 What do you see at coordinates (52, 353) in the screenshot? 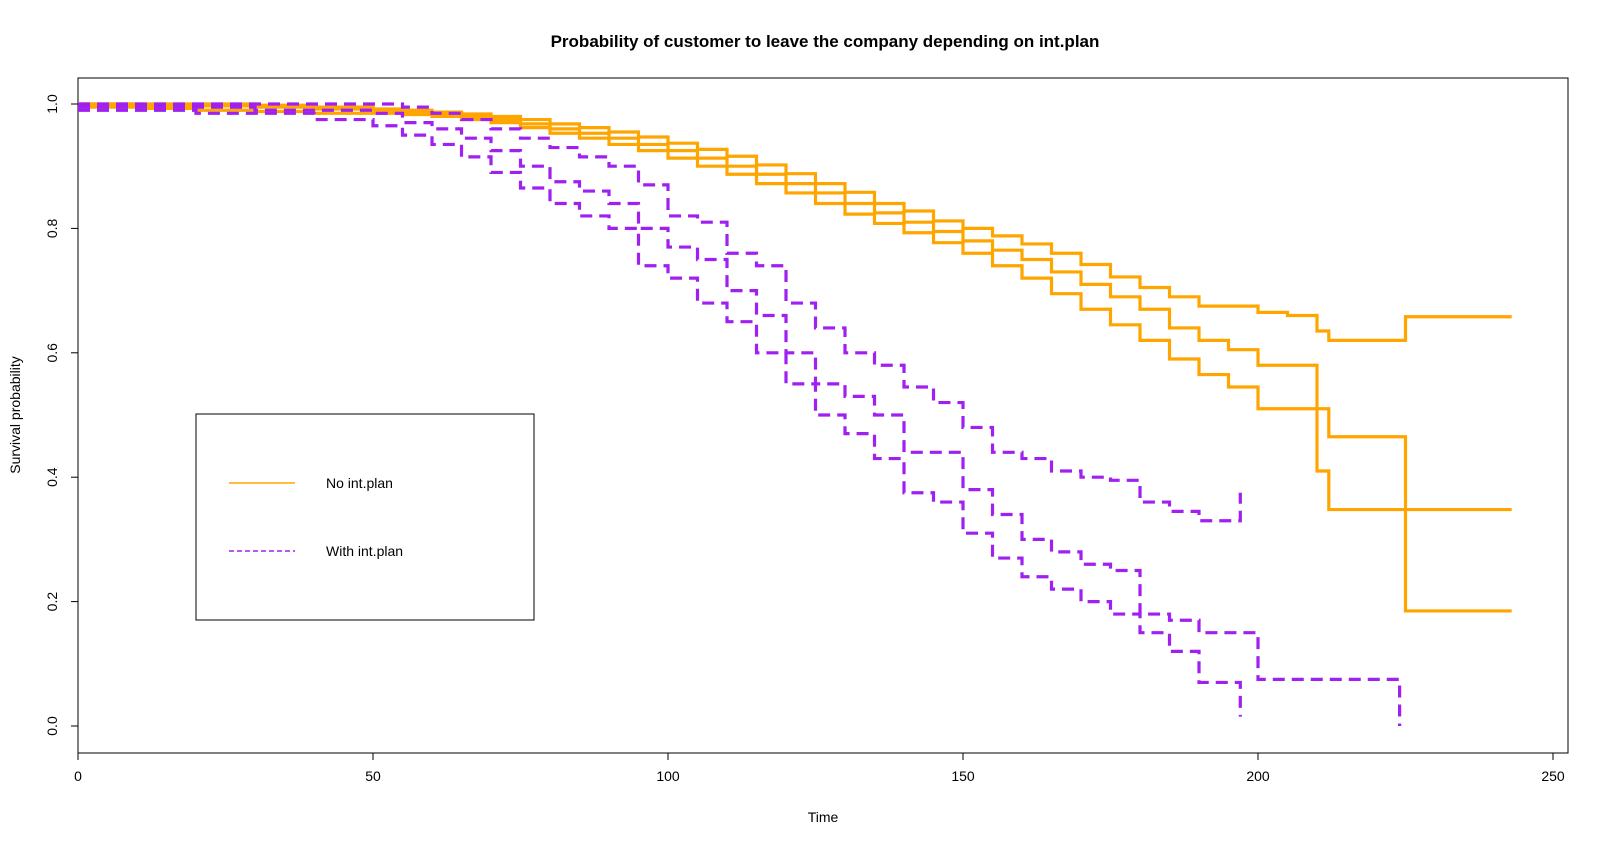
I see `y-tick-label: 0.6` at bounding box center [52, 353].